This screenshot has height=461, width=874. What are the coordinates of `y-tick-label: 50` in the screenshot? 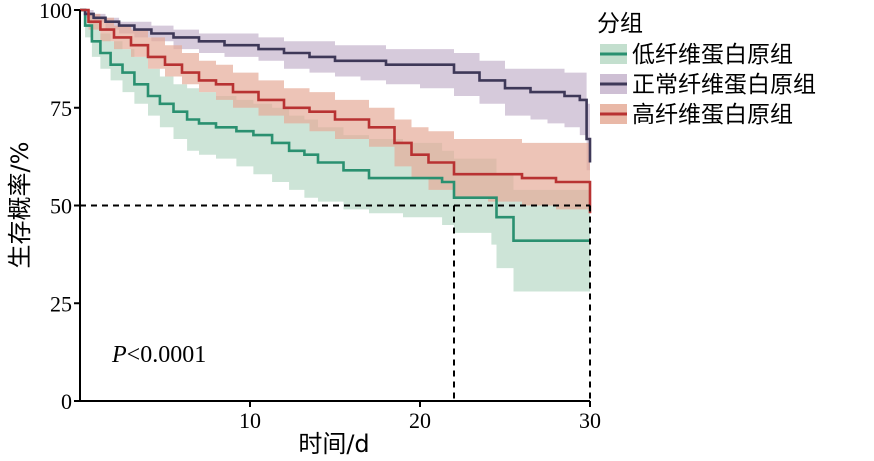 It's located at (61, 206).